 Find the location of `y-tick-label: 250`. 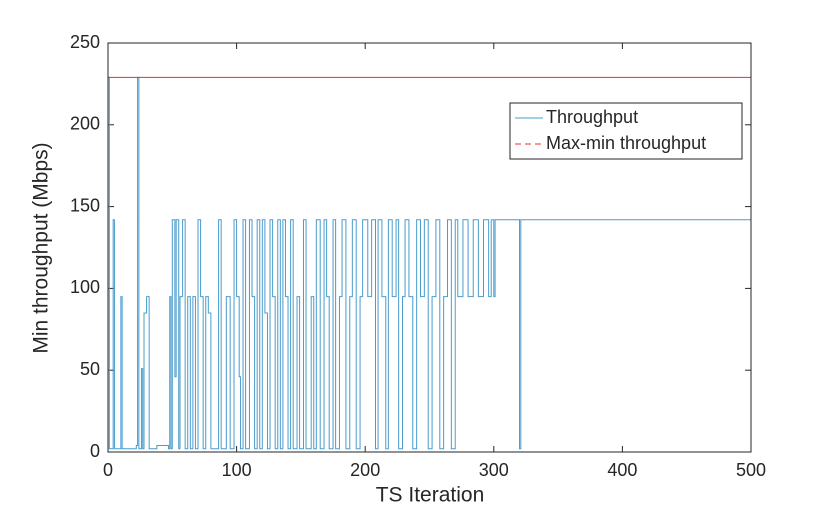

y-tick-label: 250 is located at coordinates (85, 42).